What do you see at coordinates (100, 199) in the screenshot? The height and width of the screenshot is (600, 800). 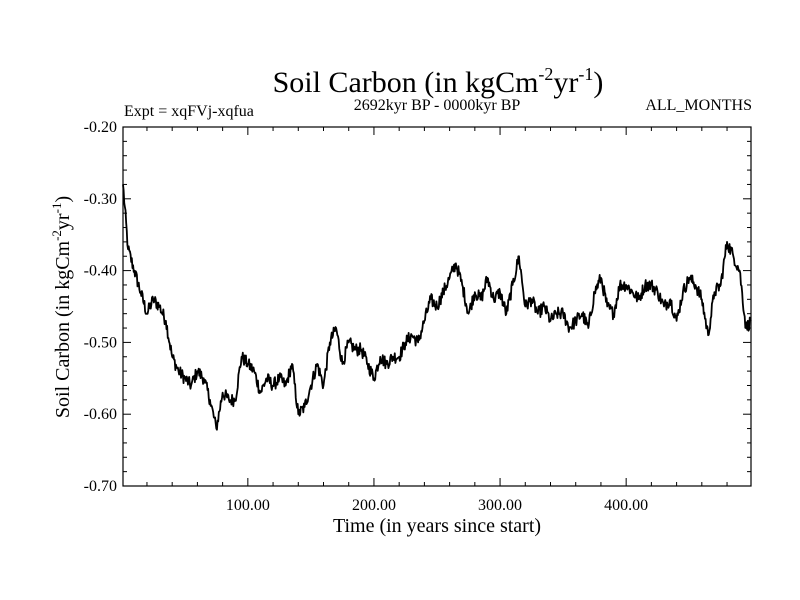 I see `y-tick-label: -0.30` at bounding box center [100, 199].